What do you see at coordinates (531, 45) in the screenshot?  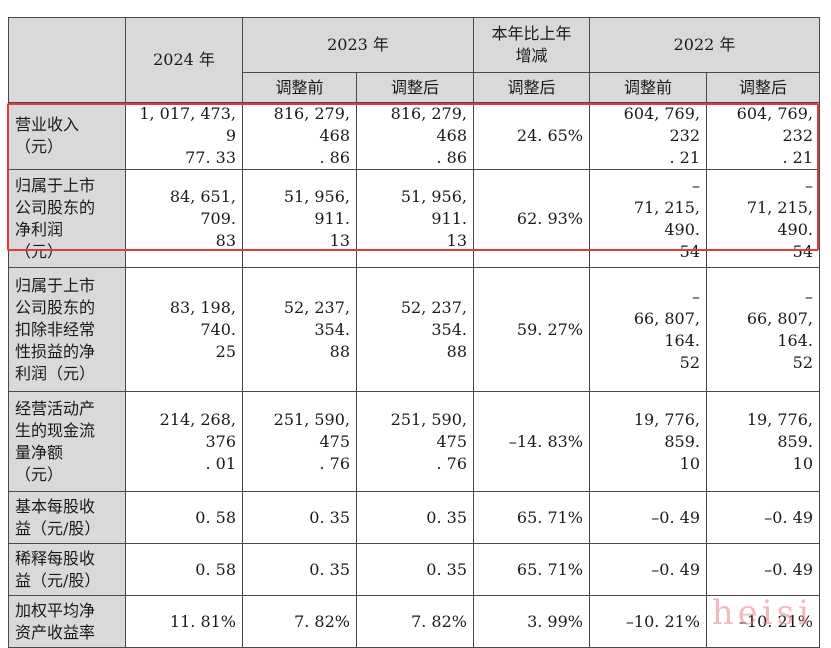 I see `header-change: 本年比上年 增减` at bounding box center [531, 45].